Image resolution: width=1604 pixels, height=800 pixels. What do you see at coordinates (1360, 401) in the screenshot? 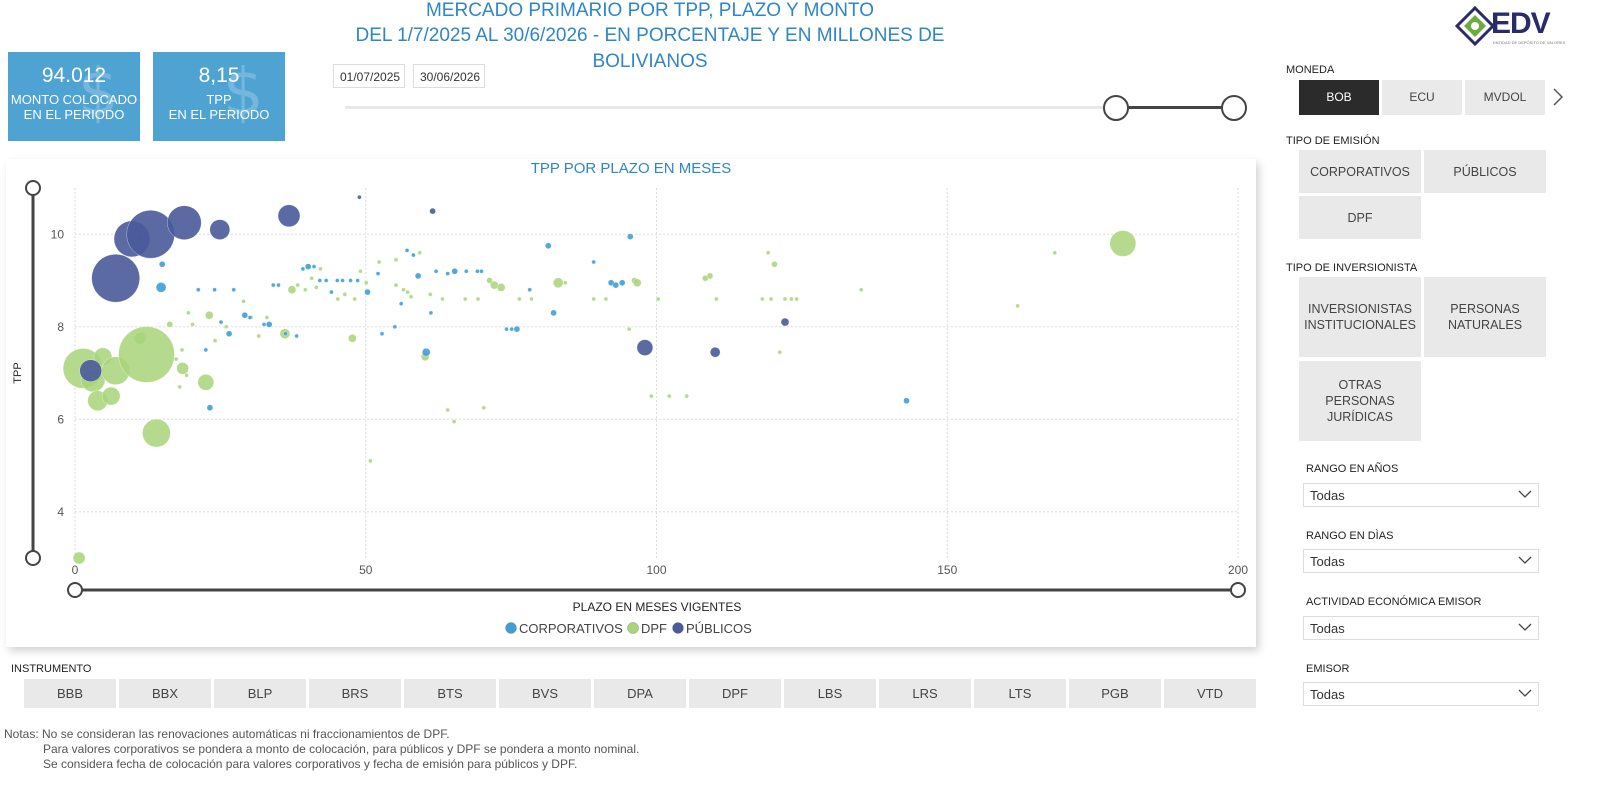
I see `inversionista-otras-personas-juridicas: OTRAS PERSONAS JURÍDICAS` at bounding box center [1360, 401].